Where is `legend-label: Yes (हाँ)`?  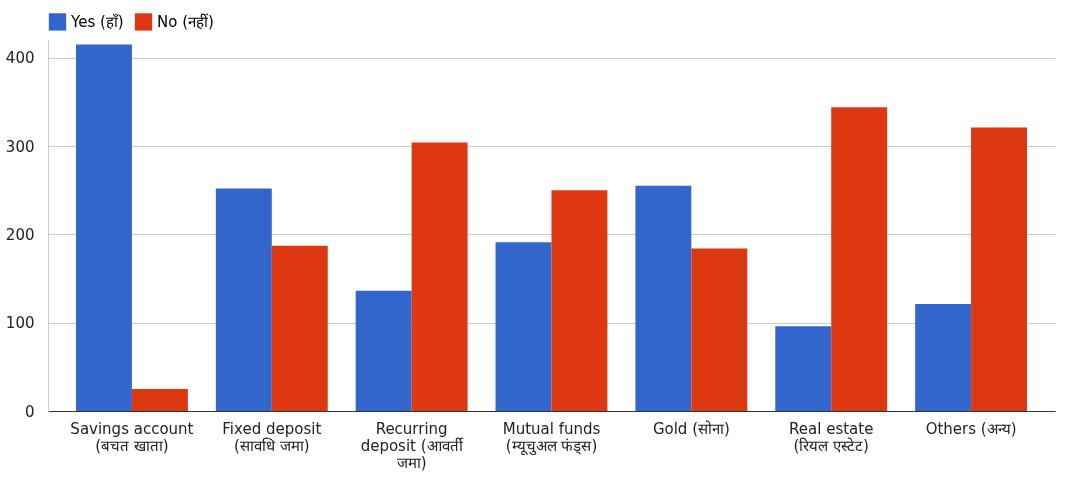
legend-label: Yes (हाँ) is located at coordinates (97, 21).